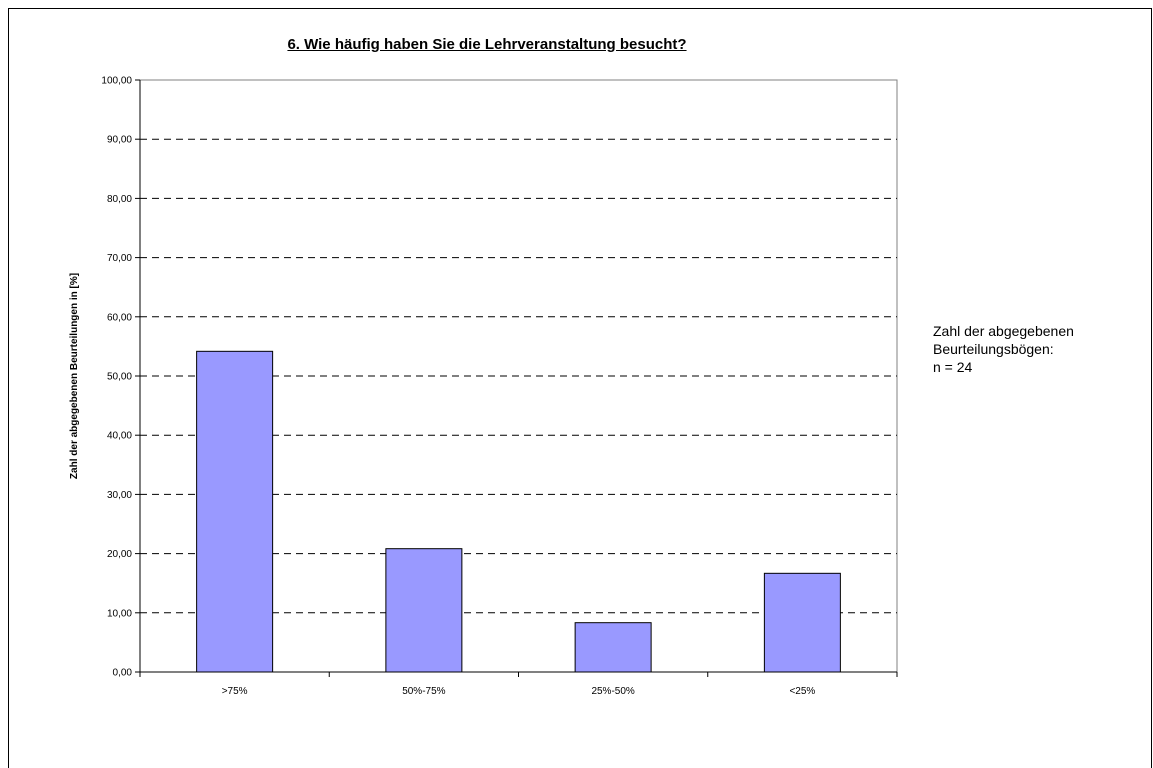  I want to click on y-tick-label: 10,00, so click(119, 613).